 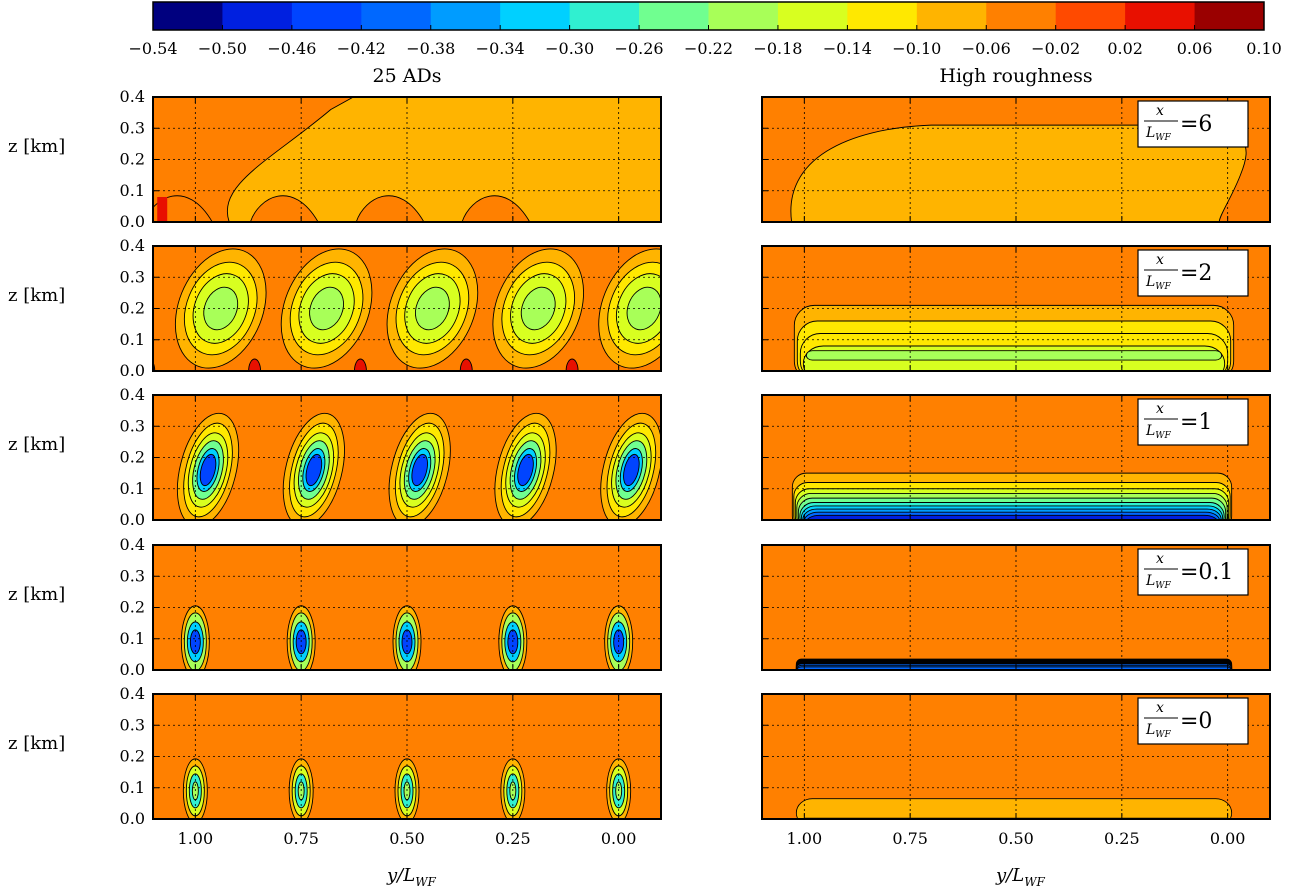 I want to click on legend-value: =0.1, so click(x=1206, y=572).